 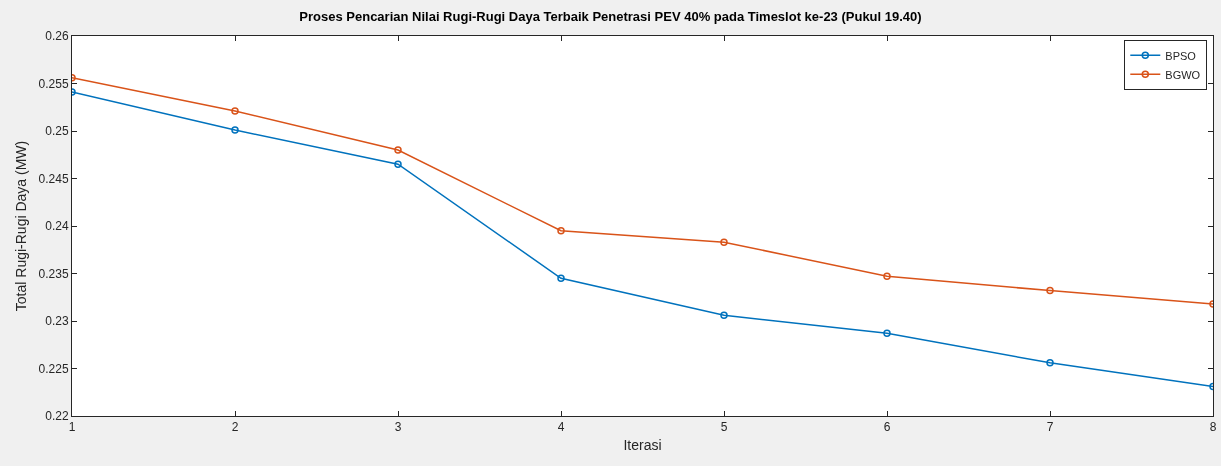 What do you see at coordinates (724, 427) in the screenshot?
I see `x-tick-label: 5` at bounding box center [724, 427].